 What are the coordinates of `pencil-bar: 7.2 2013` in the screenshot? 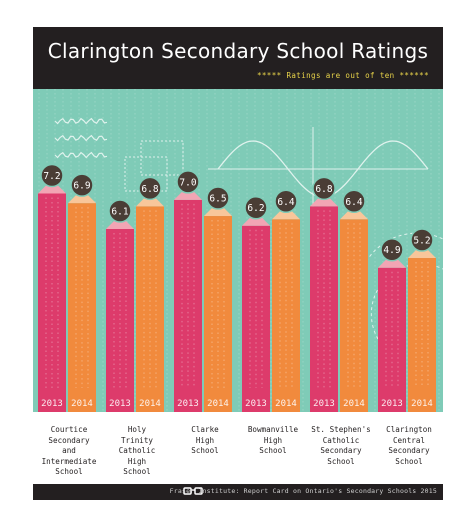 It's located at (52, 287).